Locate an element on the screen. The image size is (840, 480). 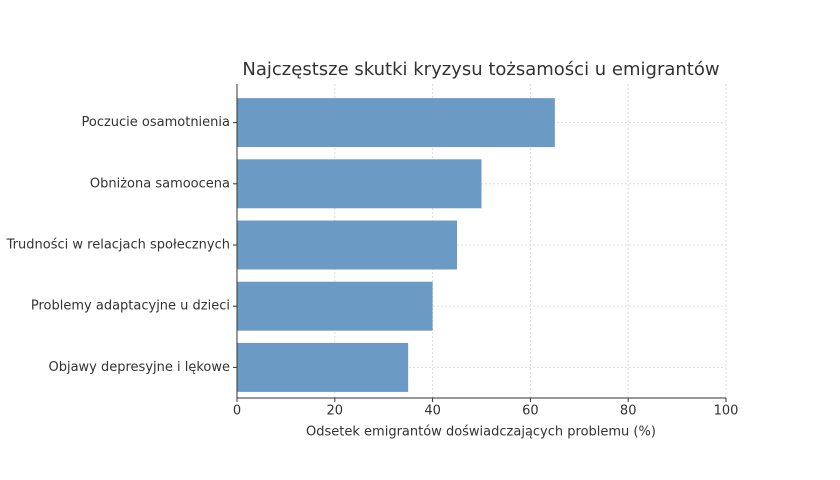
y-tick-label: Trudności w relacjach społecznych is located at coordinates (118, 245).